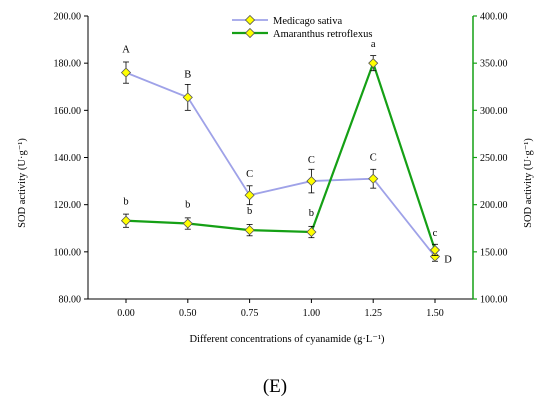  Describe the element at coordinates (68, 252) in the screenshot. I see `y-left-tick-label: 100.00` at that location.